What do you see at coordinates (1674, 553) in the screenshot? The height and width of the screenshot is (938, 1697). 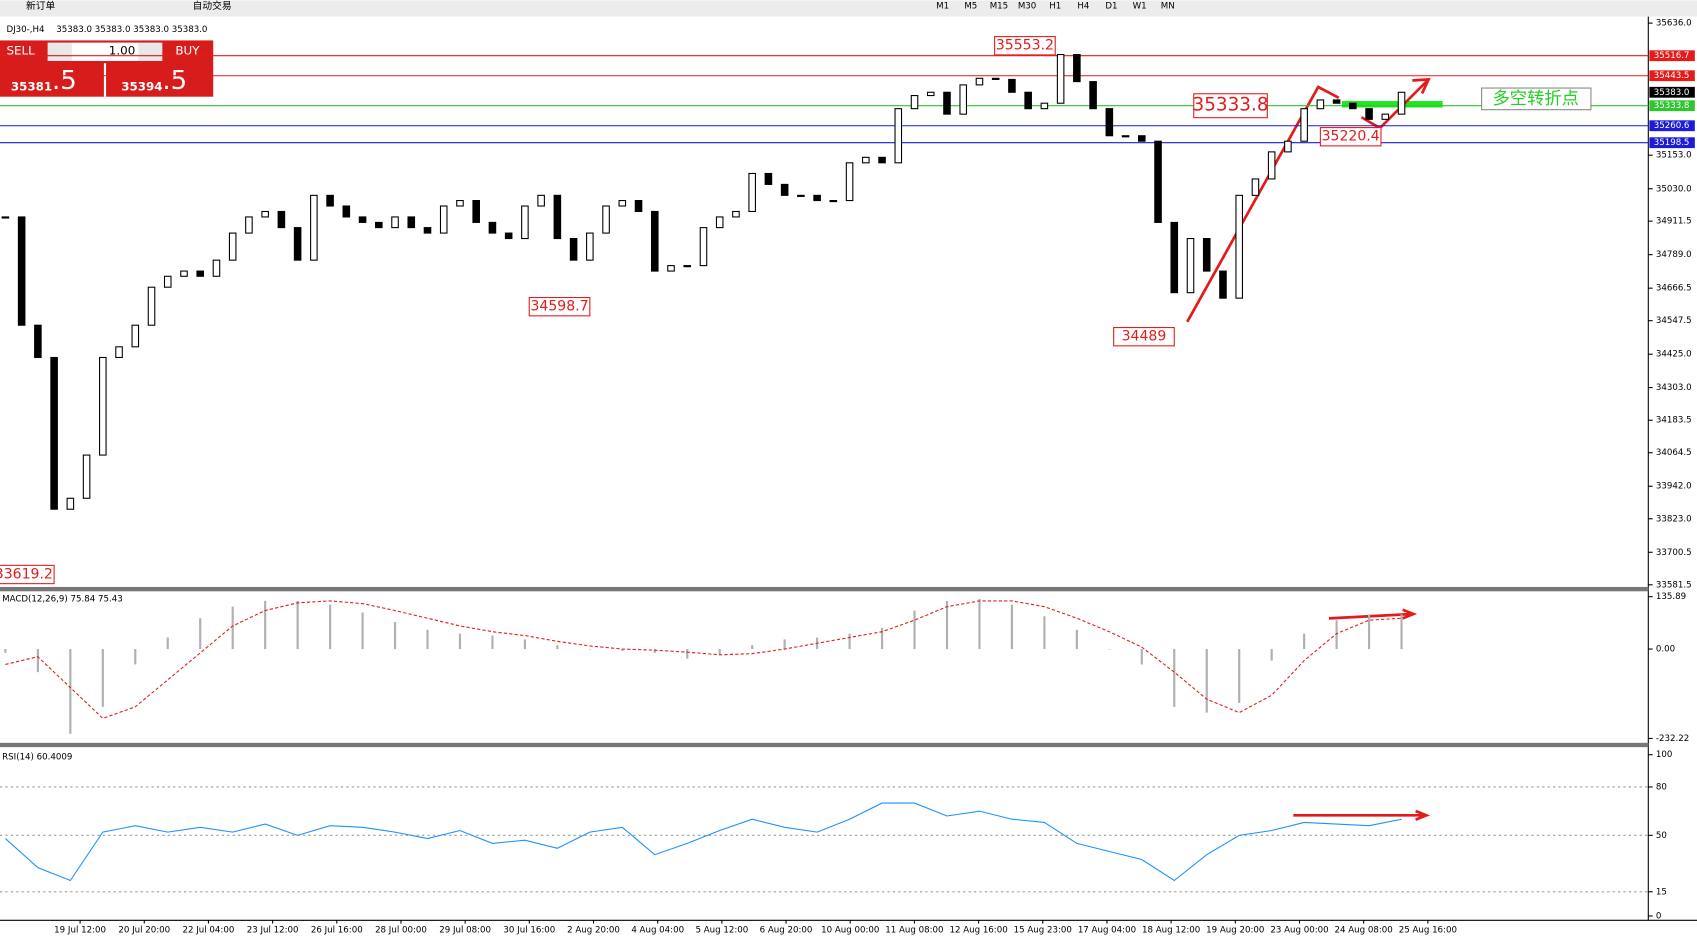 I see `y-tick-label: 33700.5` at bounding box center [1674, 553].